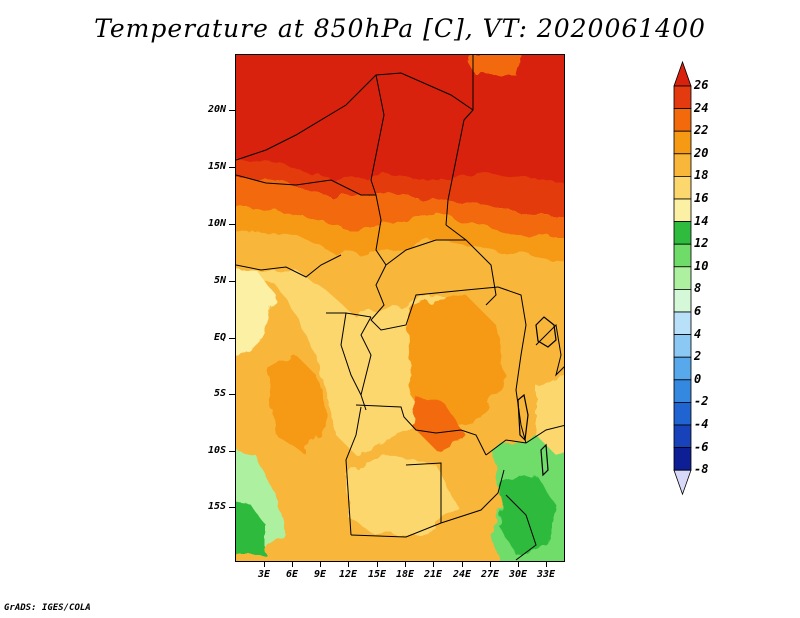  What do you see at coordinates (320, 574) in the screenshot?
I see `lon-label-9e: 9E` at bounding box center [320, 574].